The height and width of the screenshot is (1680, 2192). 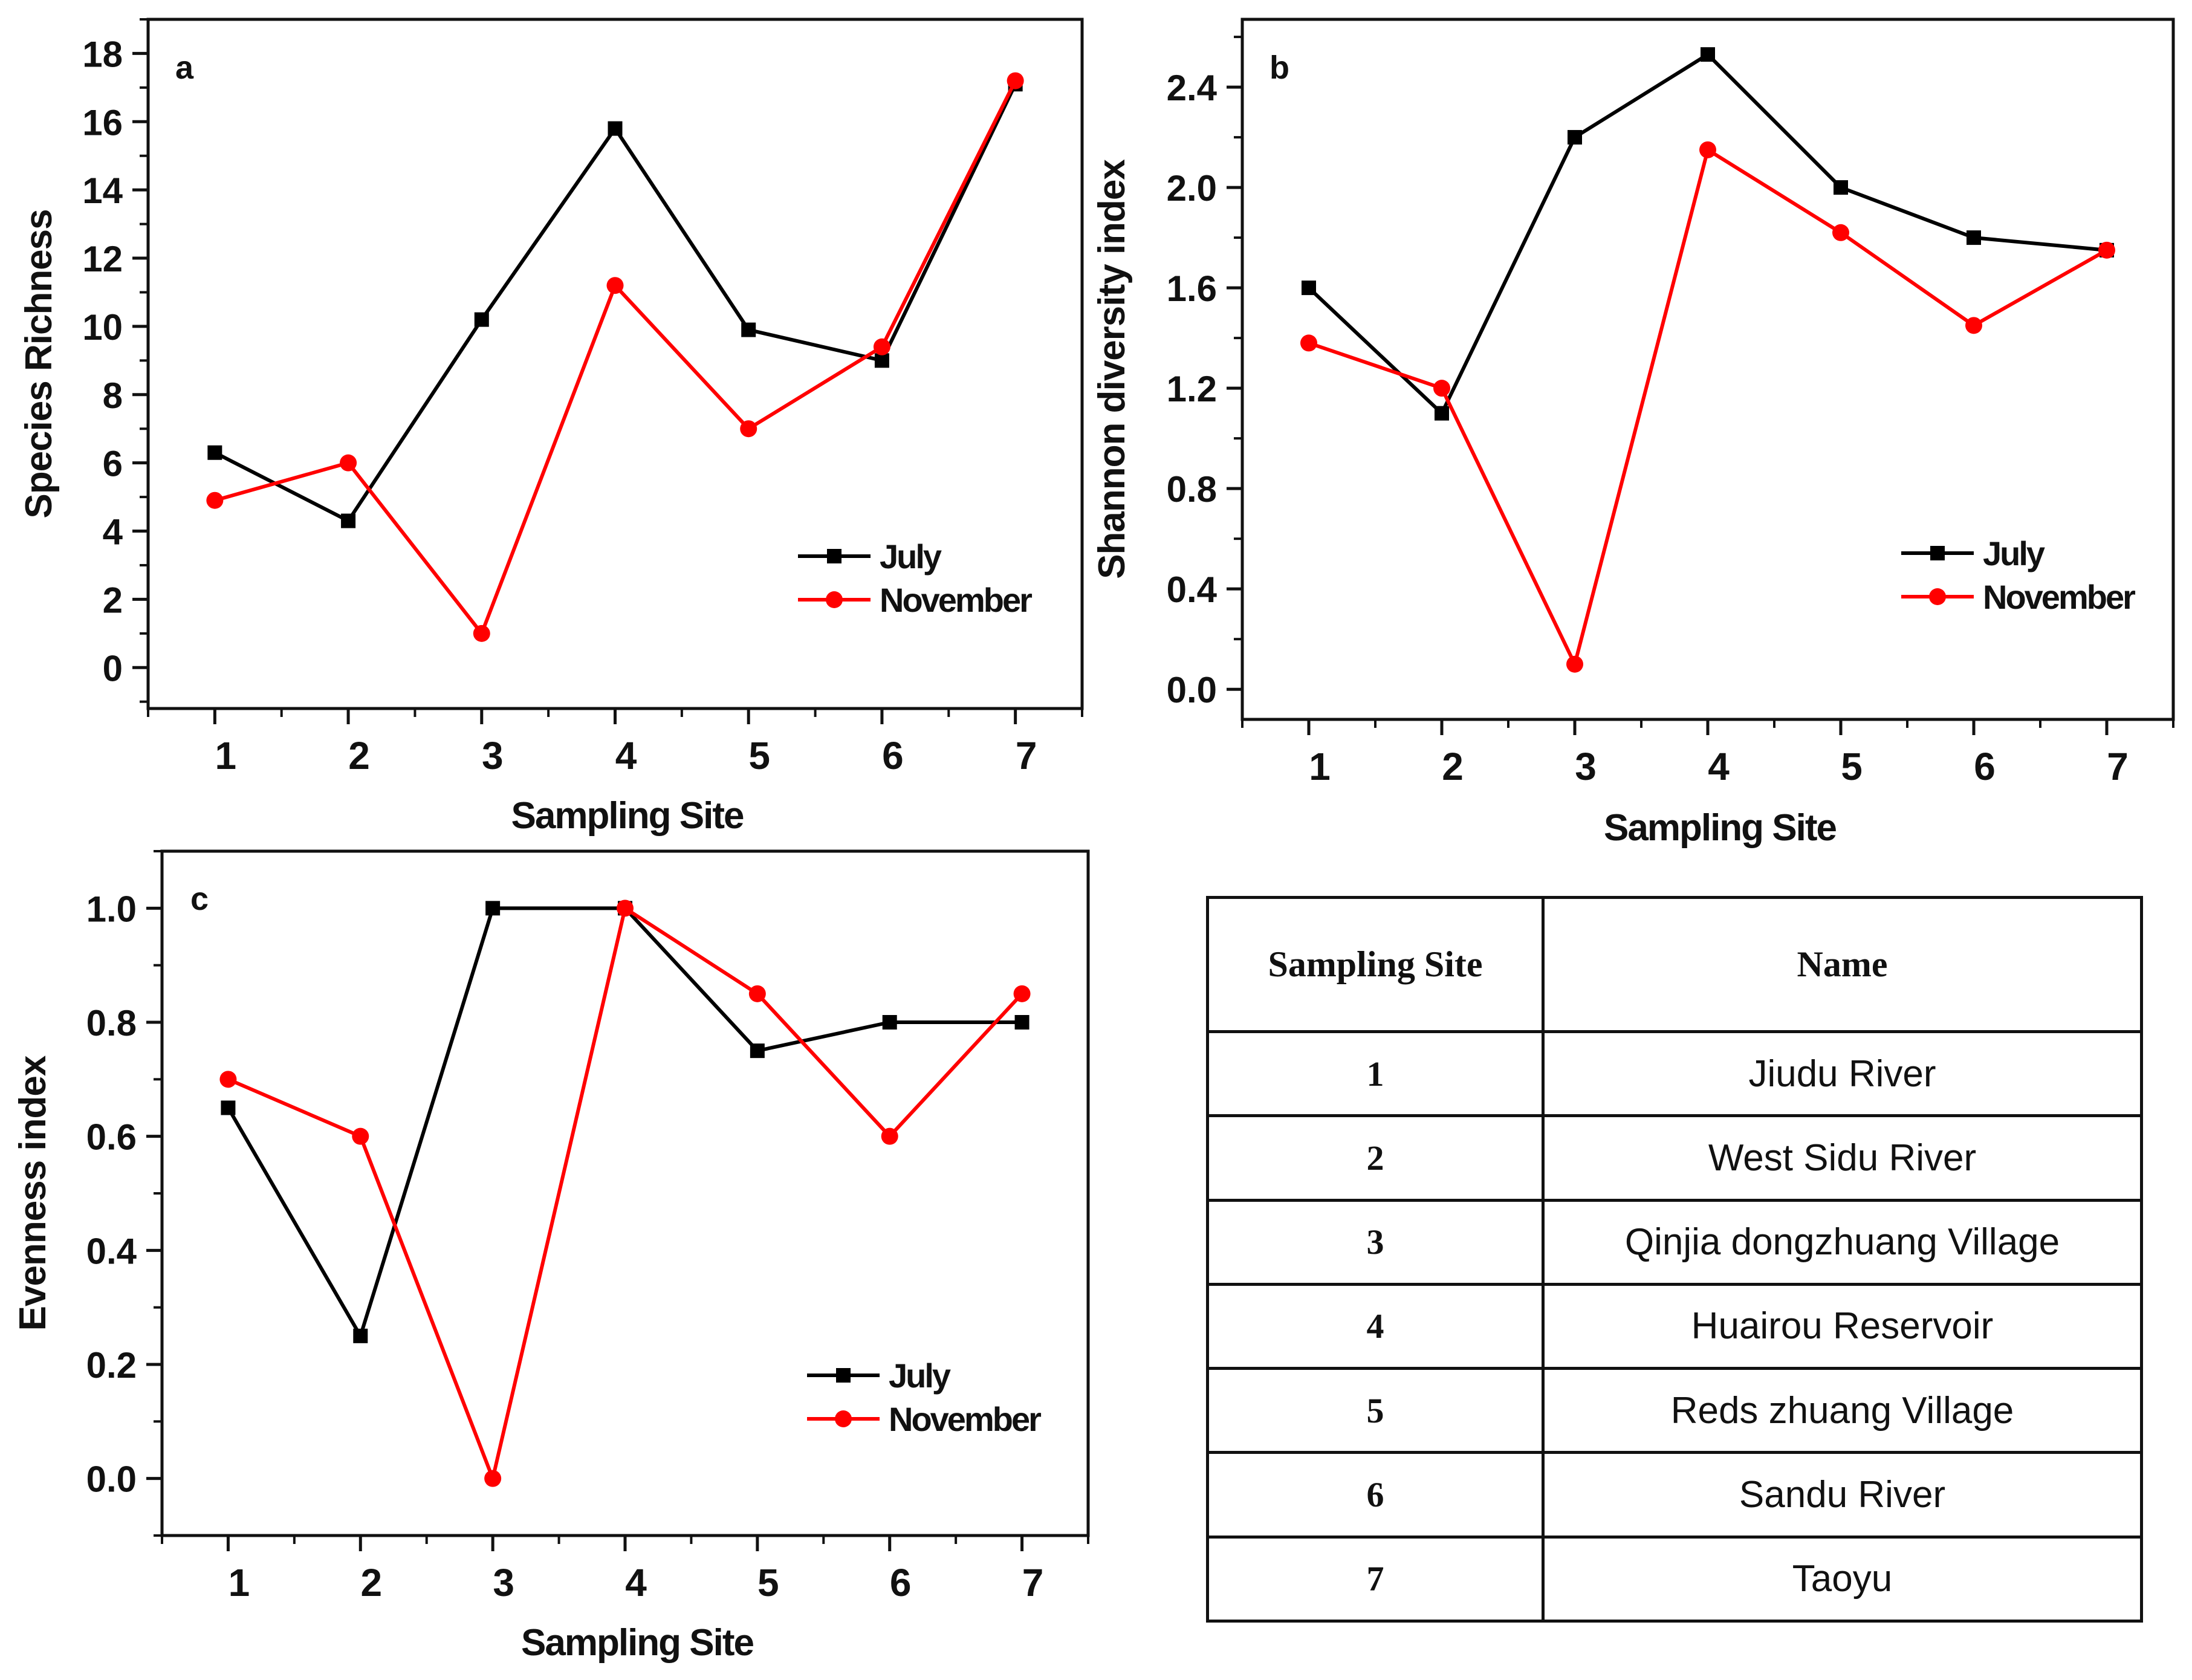 What do you see at coordinates (102, 190) in the screenshot?
I see `y-tick-label: 14` at bounding box center [102, 190].